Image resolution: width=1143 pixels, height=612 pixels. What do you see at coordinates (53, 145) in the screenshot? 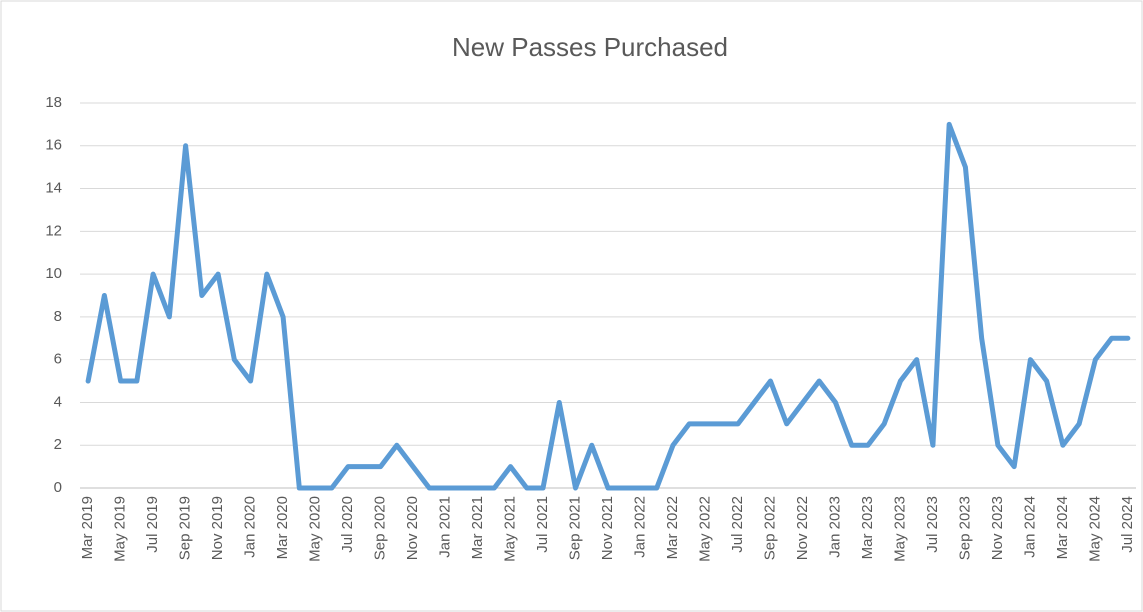
I see `y-tick-label: 16` at bounding box center [53, 145].